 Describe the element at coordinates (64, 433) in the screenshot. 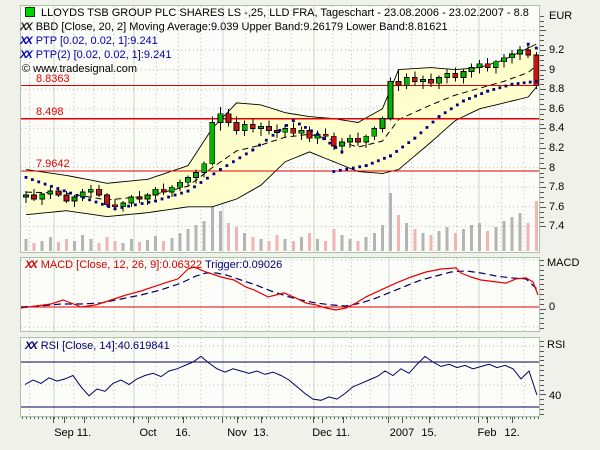

I see `date-tick-label: Sep` at that location.